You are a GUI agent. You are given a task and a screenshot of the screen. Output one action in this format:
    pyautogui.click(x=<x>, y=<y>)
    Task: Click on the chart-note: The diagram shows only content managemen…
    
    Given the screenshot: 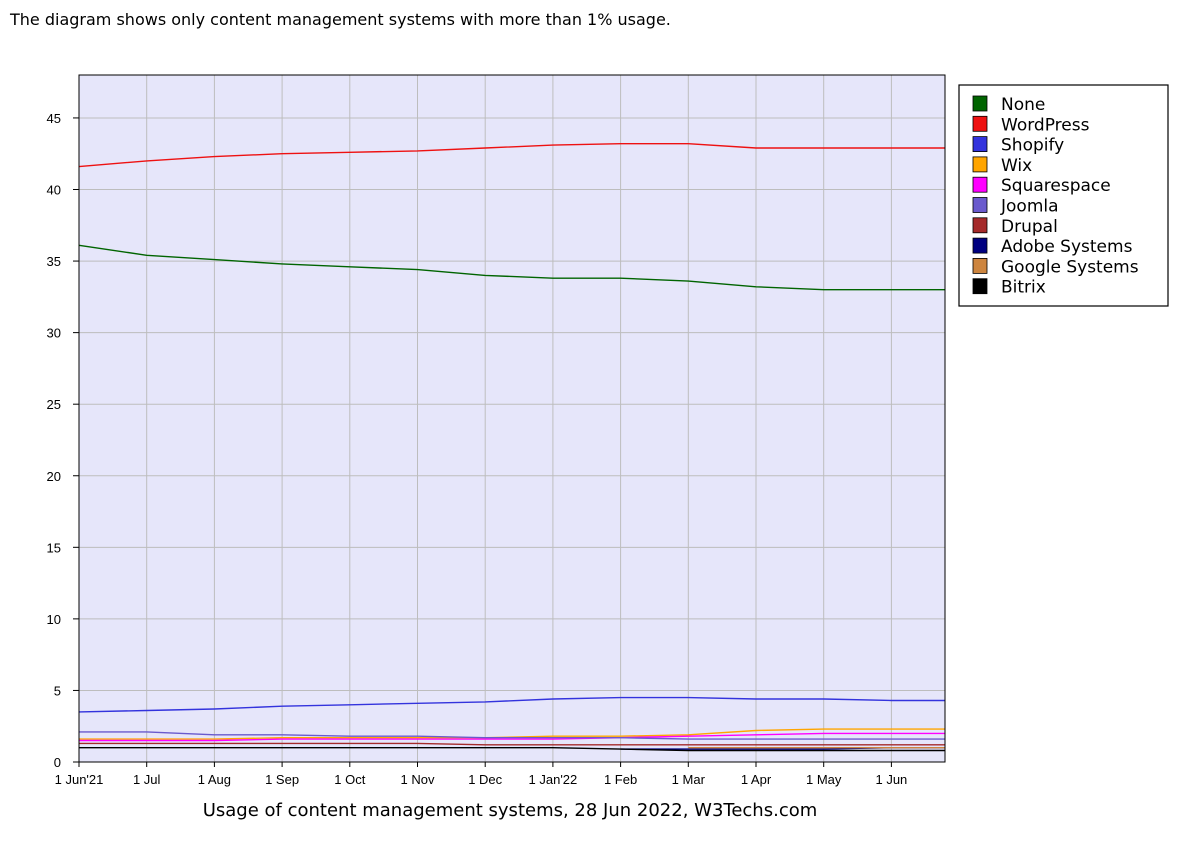 What is the action you would take?
    pyautogui.click(x=340, y=19)
    